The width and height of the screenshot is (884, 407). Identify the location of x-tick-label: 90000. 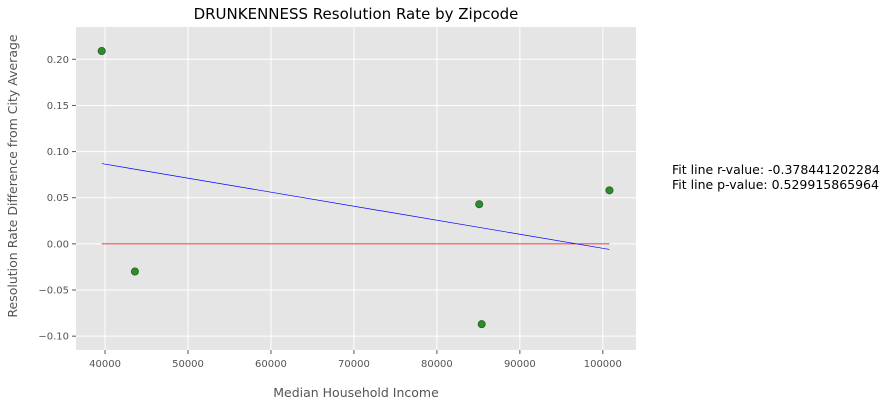
(520, 364).